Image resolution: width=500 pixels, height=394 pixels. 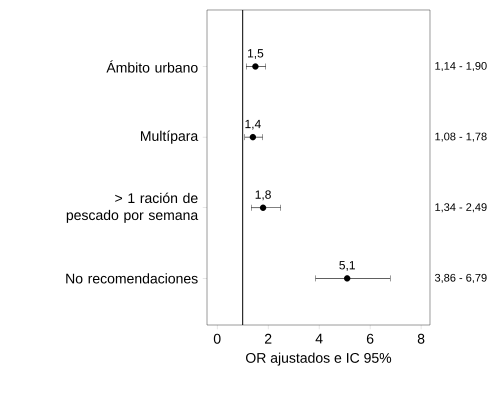 What do you see at coordinates (268, 339) in the screenshot?
I see `x-tick-label: 2` at bounding box center [268, 339].